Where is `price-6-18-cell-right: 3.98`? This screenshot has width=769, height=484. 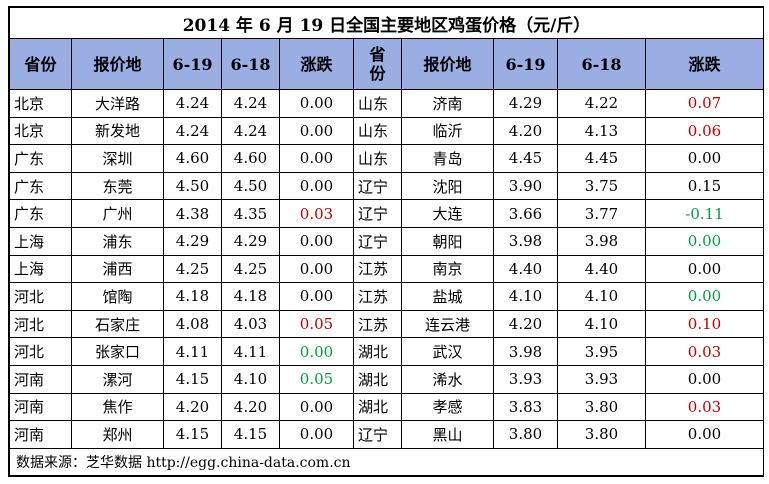
price-6-18-cell-right: 3.98 is located at coordinates (601, 241).